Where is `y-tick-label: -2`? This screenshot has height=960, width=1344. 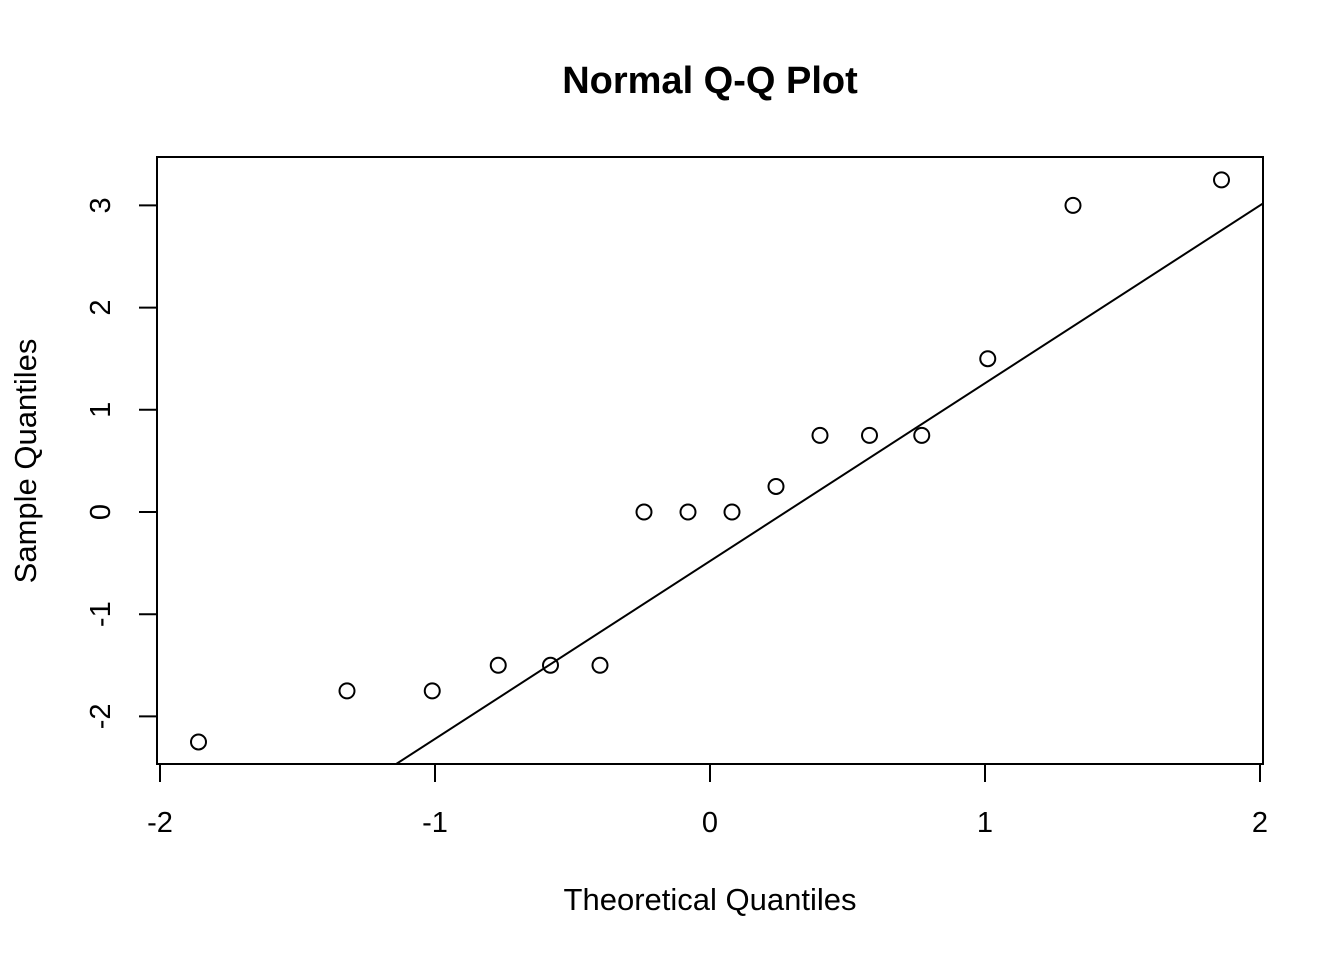 y-tick-label: -2 is located at coordinates (101, 717).